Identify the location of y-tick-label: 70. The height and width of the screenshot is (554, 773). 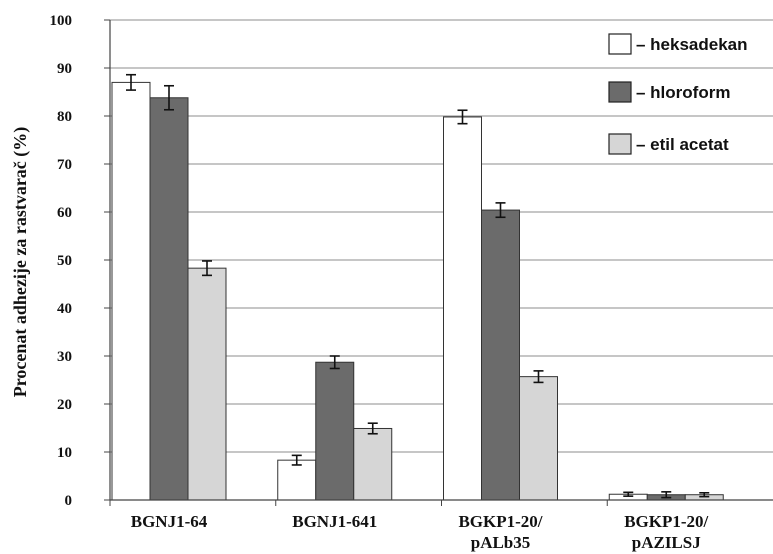
(64, 165).